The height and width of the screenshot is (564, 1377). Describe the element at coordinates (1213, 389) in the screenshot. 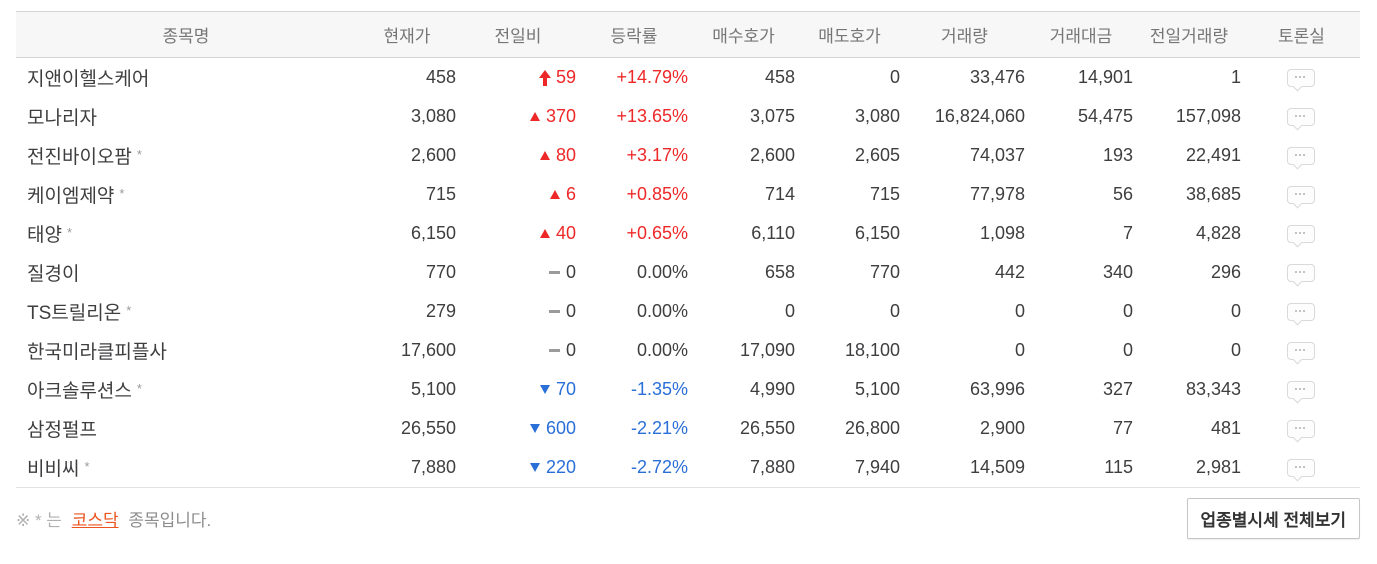

I see `prev-volume: 83,343` at that location.